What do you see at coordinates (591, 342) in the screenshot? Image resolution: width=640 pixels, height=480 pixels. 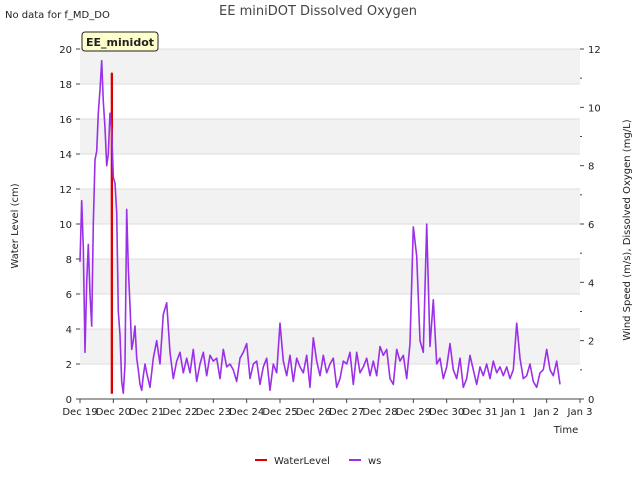 I see `y-right-tick-label: 2` at bounding box center [591, 342].